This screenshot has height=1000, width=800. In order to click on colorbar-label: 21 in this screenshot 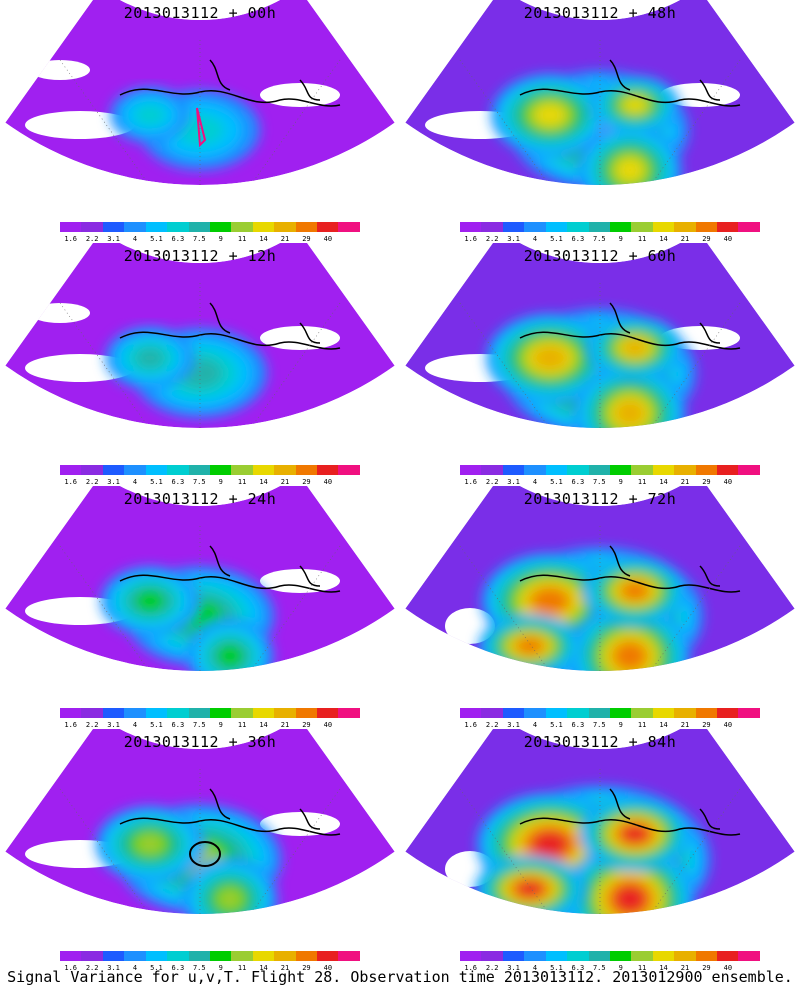, I will do `click(685, 482)`.